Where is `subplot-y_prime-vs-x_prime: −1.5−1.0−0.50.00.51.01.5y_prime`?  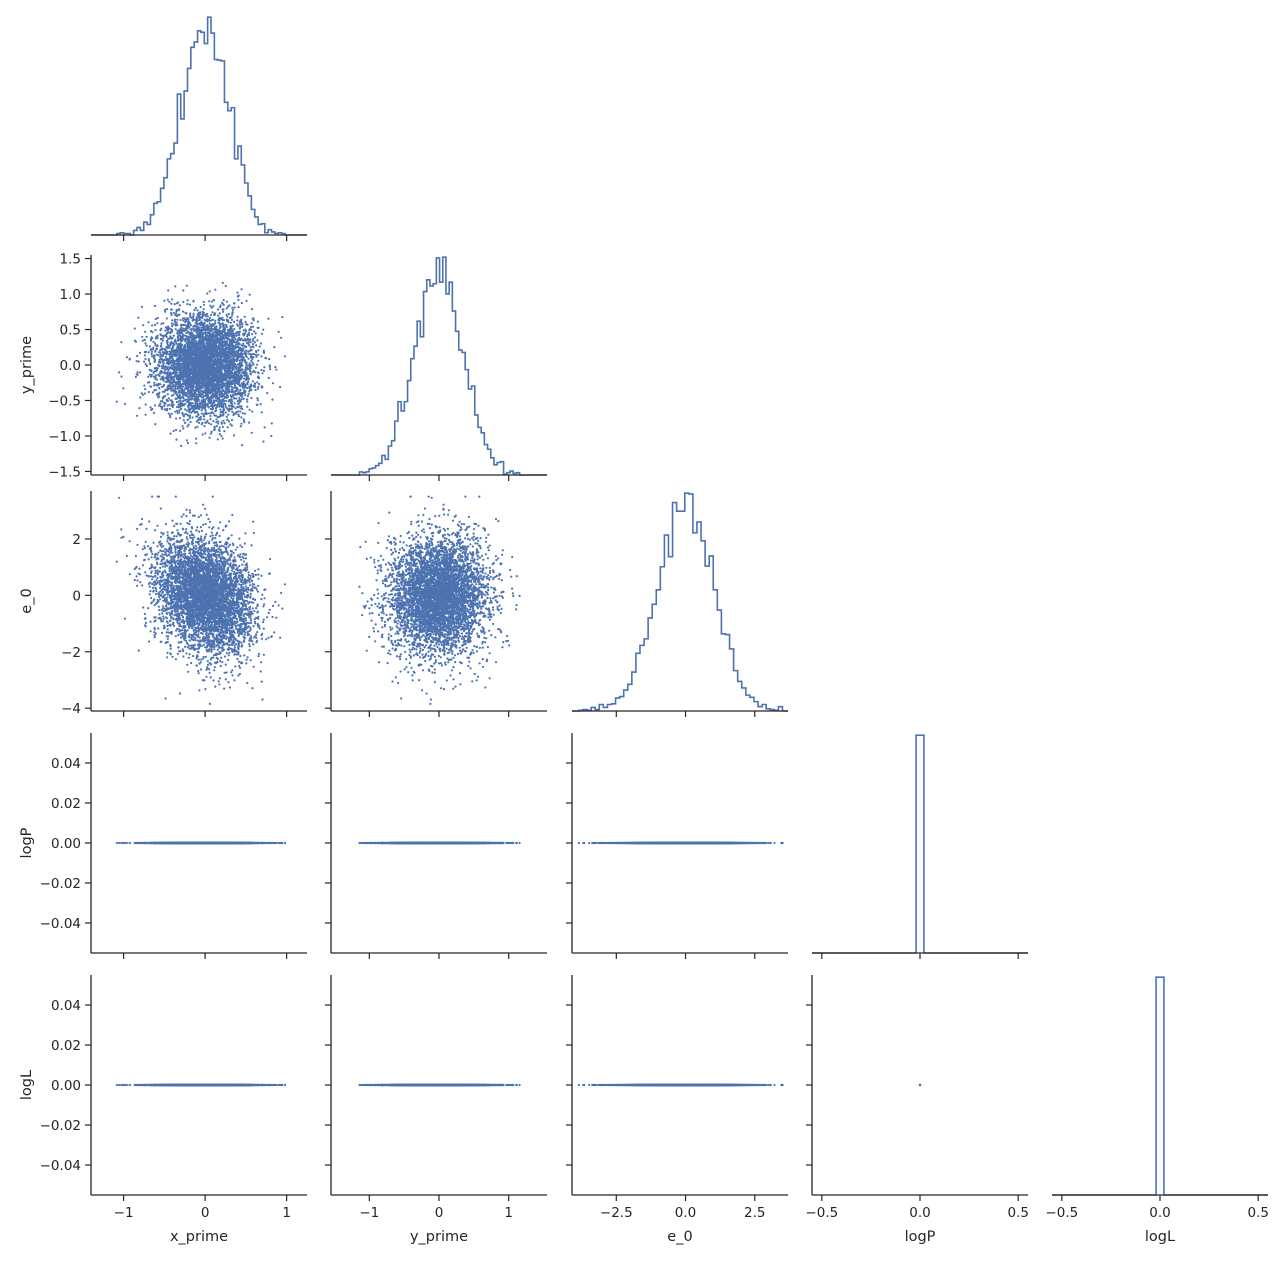
subplot-y_prime-vs-x_prime: −1.5−1.0−0.50.00.51.01.5y_prime is located at coordinates (163, 366).